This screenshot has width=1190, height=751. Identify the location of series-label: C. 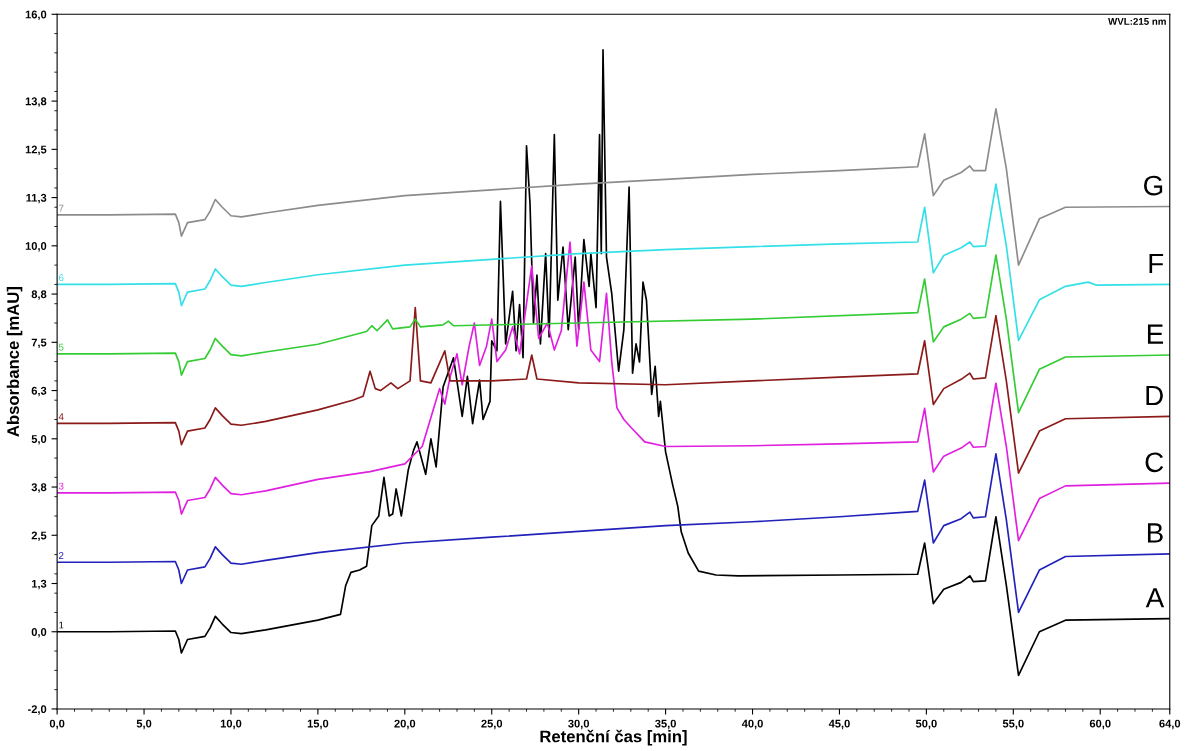
(1154, 462).